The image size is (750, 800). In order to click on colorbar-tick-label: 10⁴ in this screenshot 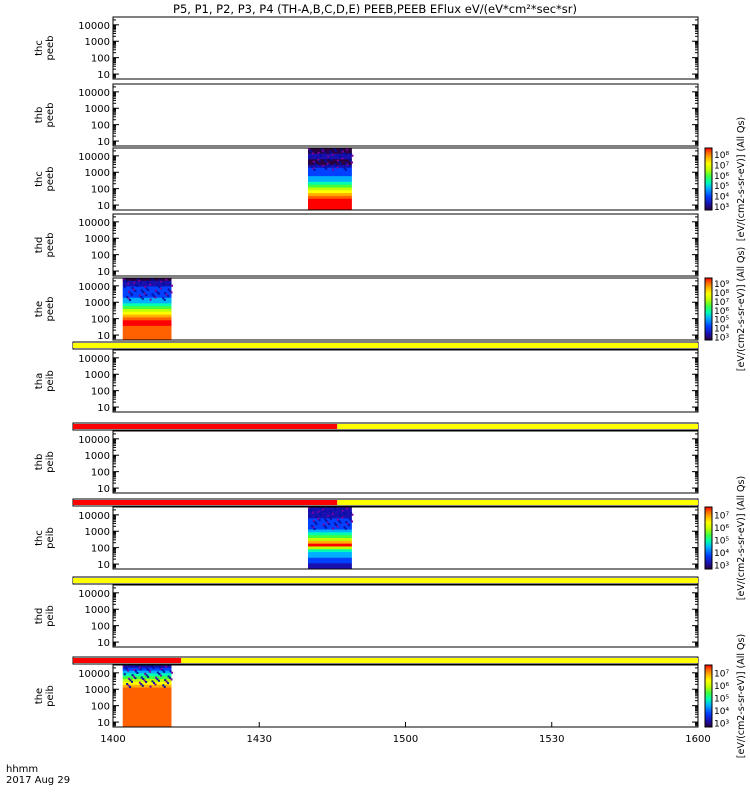, I will do `click(721, 198)`.